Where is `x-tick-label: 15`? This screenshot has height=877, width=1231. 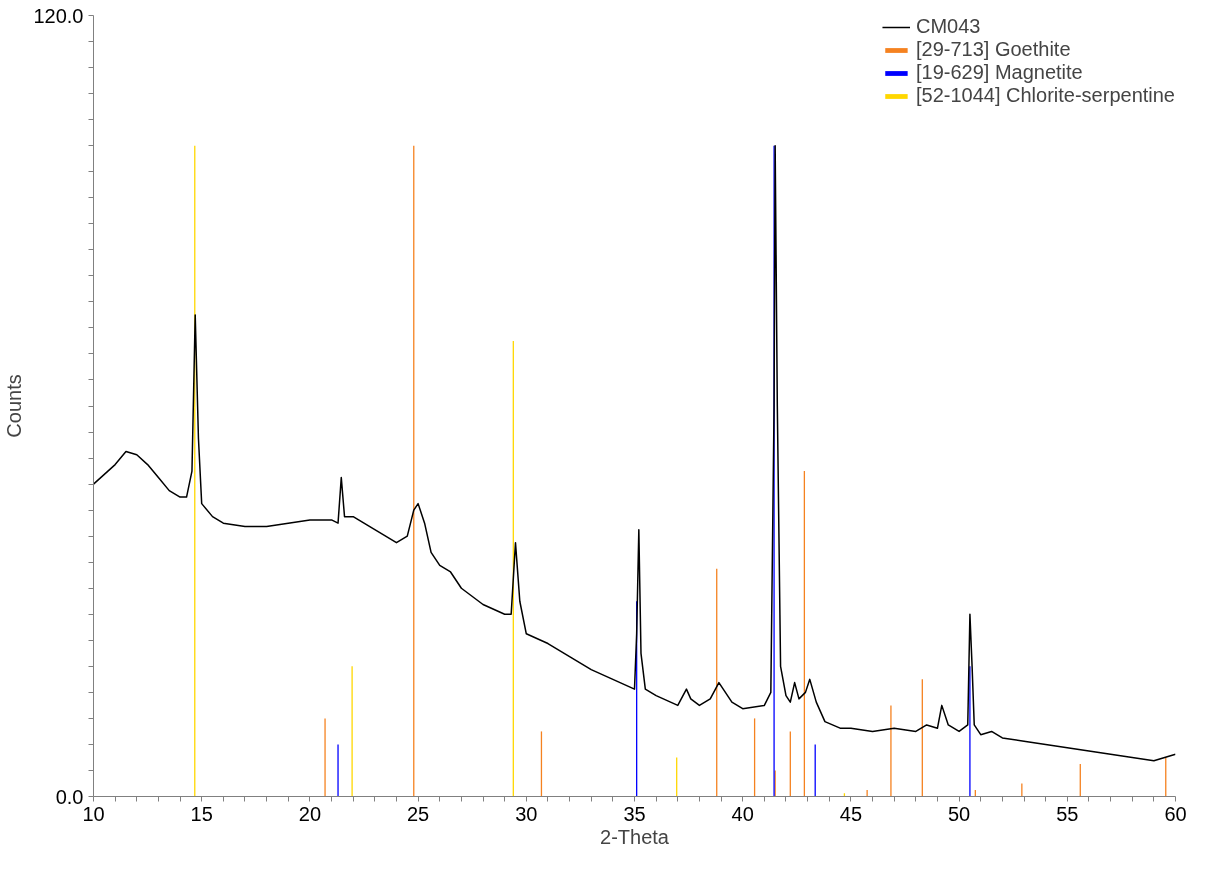
x-tick-label: 15 is located at coordinates (201, 813).